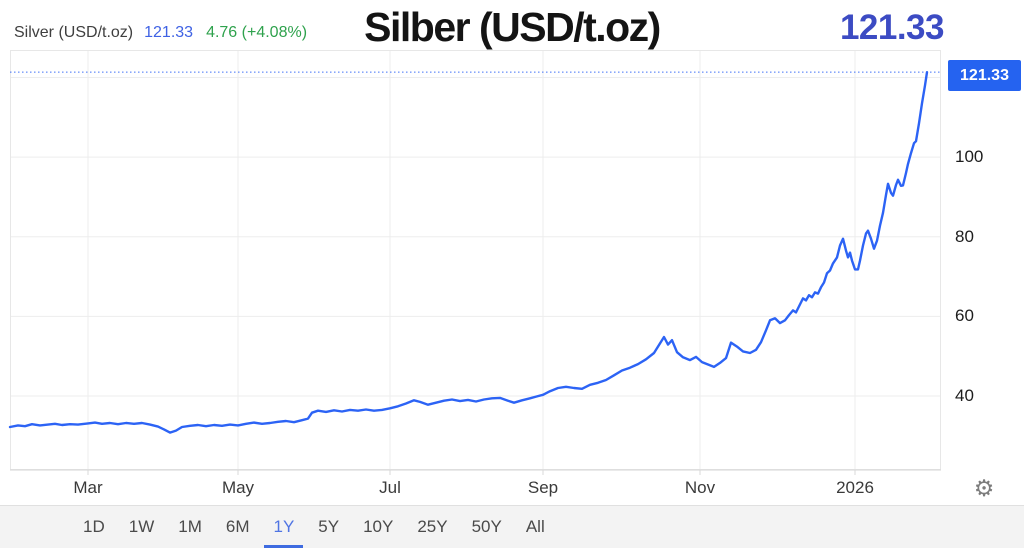 The width and height of the screenshot is (1024, 548). Describe the element at coordinates (169, 32) in the screenshot. I see `last-price: 121.33` at that location.